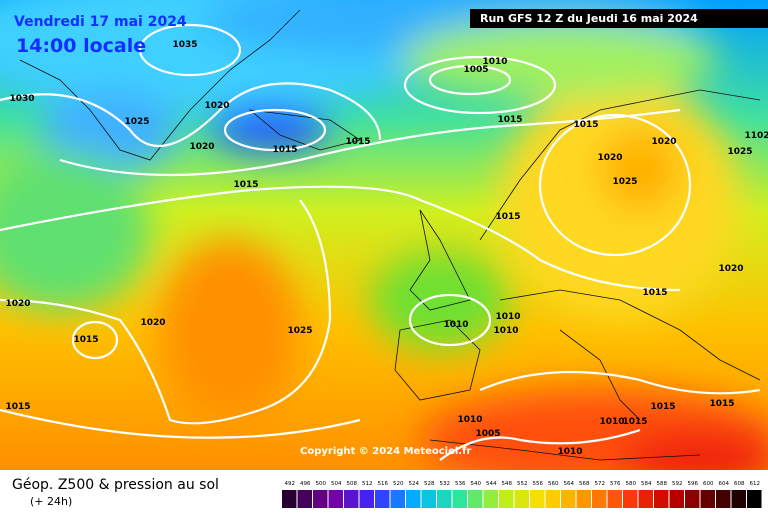  Describe the element at coordinates (589, 18) in the screenshot. I see `run-label: Run GFS 12 Z du Jeudi 16 mai 2024` at that location.